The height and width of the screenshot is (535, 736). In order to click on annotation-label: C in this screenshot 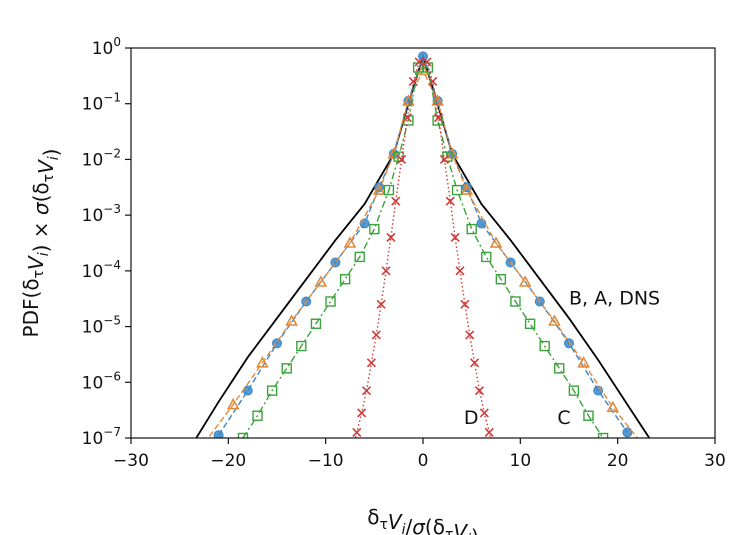, I will do `click(563, 418)`.